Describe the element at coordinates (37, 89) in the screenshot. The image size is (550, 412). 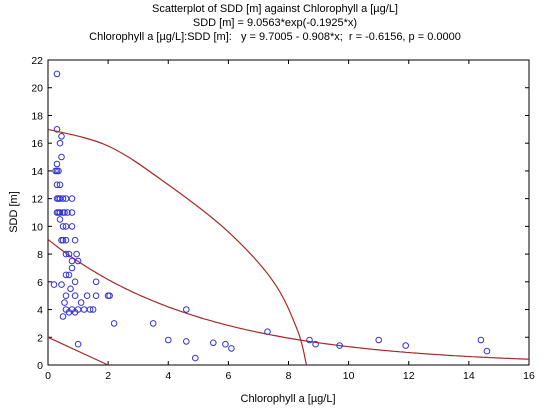
I see `y-tick-label: 20` at that location.